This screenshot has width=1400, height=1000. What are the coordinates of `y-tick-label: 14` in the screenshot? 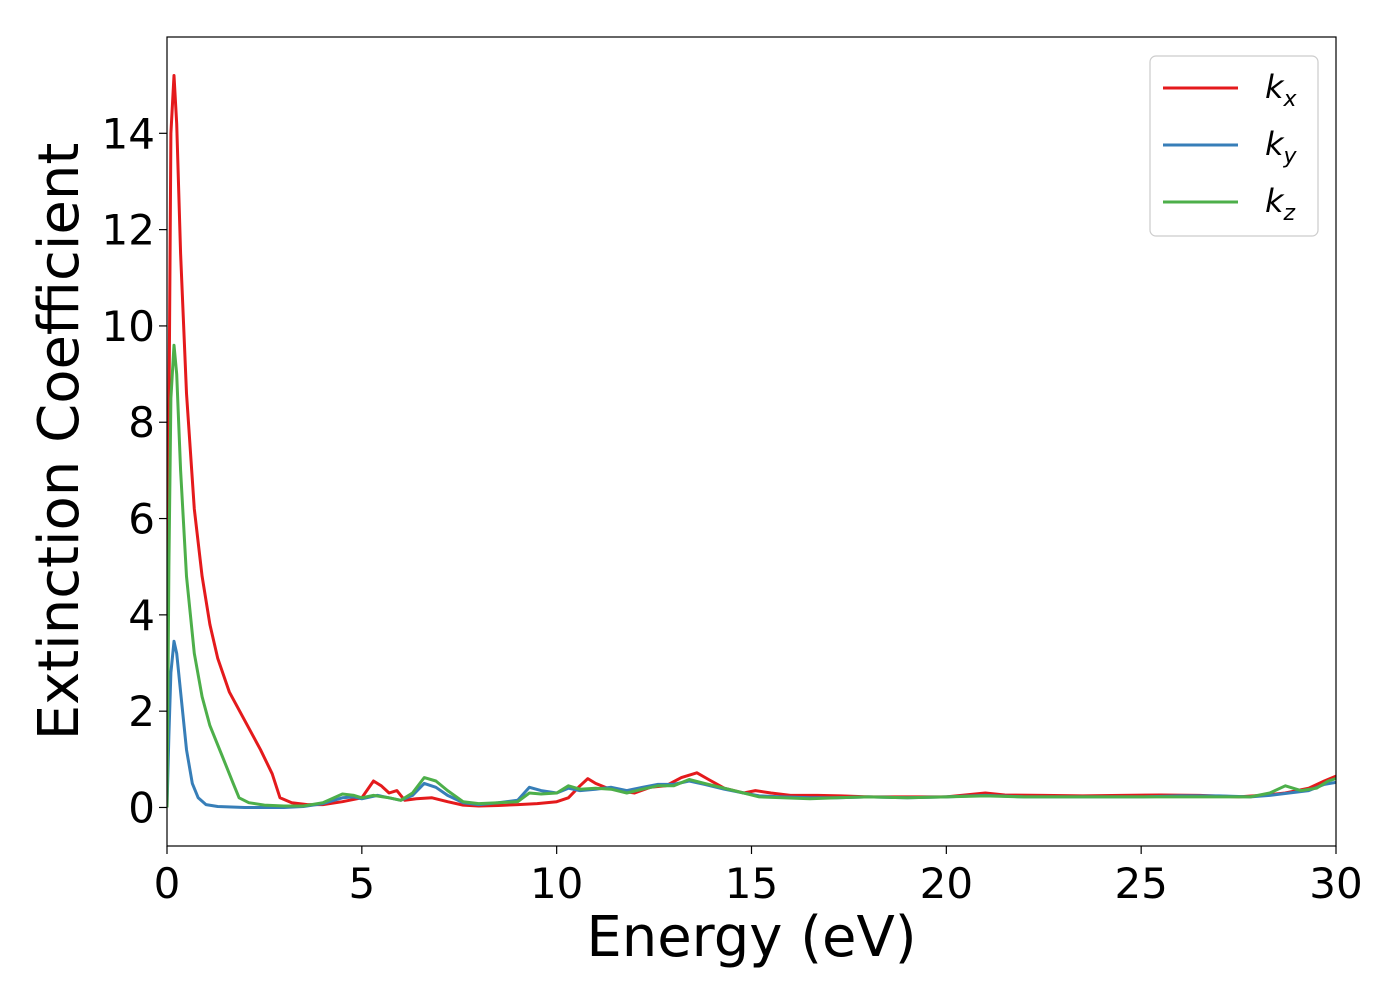 It's located at (128, 133).